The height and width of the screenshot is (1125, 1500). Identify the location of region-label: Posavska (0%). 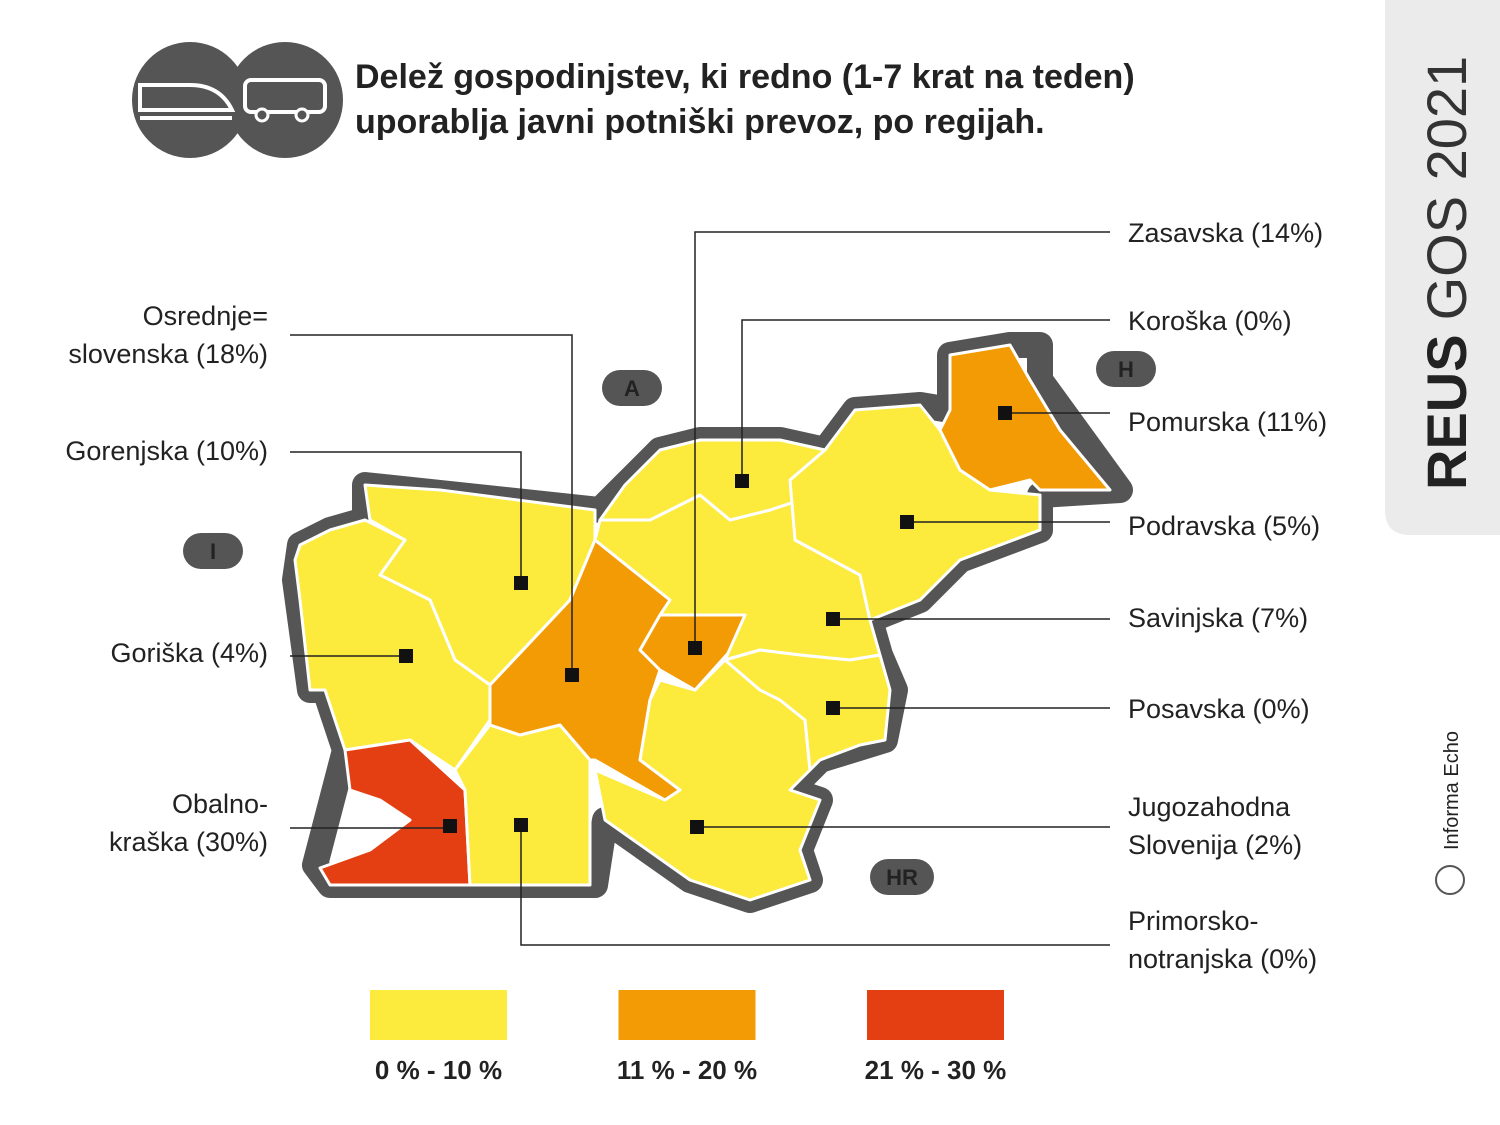
(1219, 709).